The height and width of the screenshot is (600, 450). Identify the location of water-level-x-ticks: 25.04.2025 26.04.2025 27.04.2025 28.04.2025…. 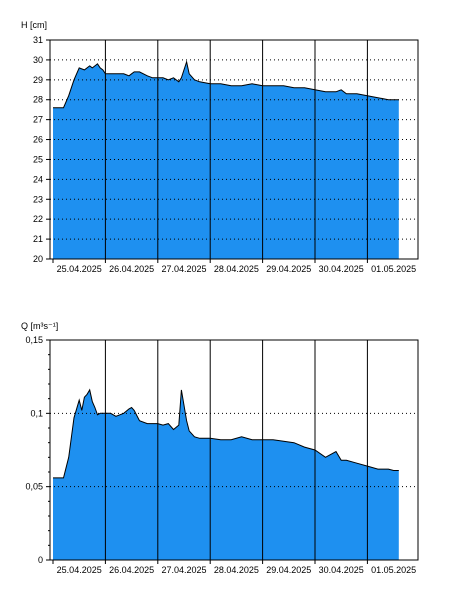
(234, 266).